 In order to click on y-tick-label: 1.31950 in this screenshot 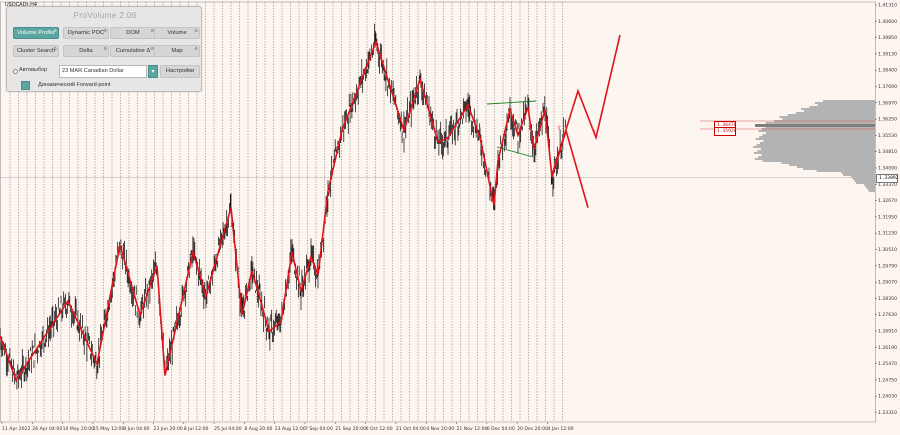, I will do `click(887, 217)`.